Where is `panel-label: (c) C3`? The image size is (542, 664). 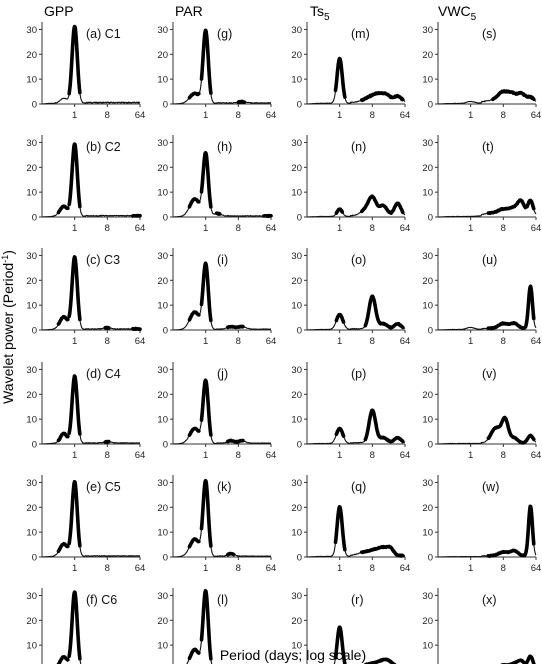 panel-label: (c) C3 is located at coordinates (103, 260).